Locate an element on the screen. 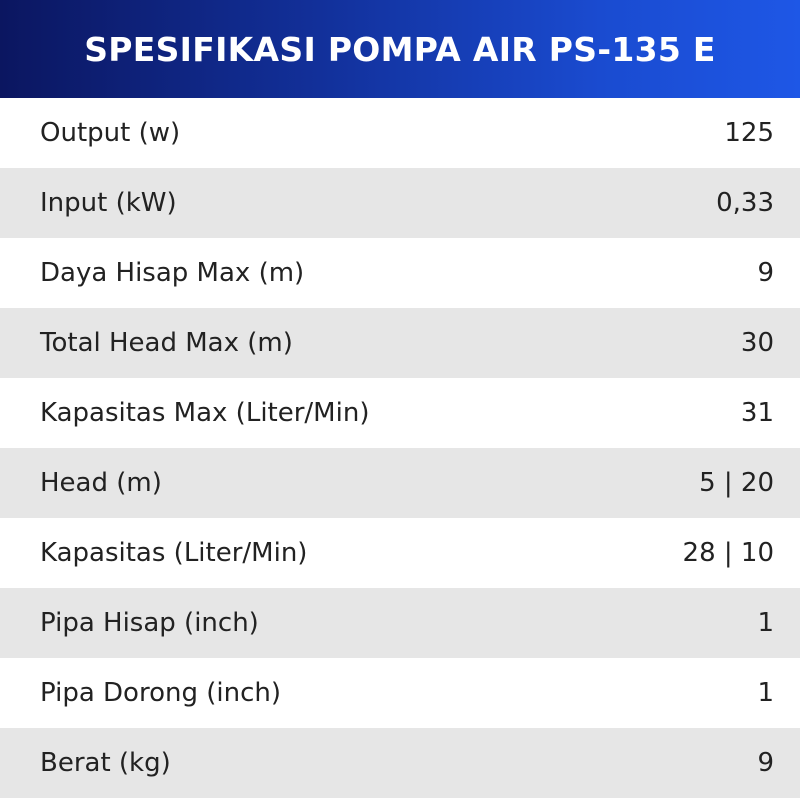 This screenshot has height=800, width=800. spec-value: 28 | 10 is located at coordinates (728, 553).